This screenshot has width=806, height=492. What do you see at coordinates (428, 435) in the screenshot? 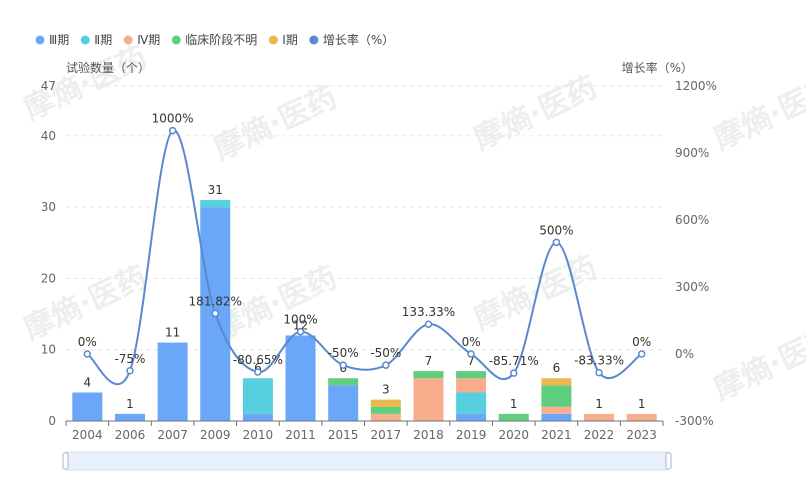
I see `x-tick-label: 2018` at bounding box center [428, 435].